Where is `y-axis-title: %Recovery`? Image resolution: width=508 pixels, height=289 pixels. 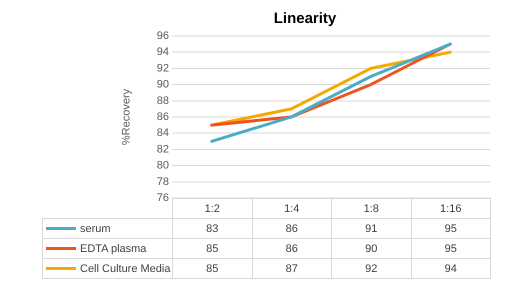 y-axis-title: %Recovery is located at coordinates (126, 117).